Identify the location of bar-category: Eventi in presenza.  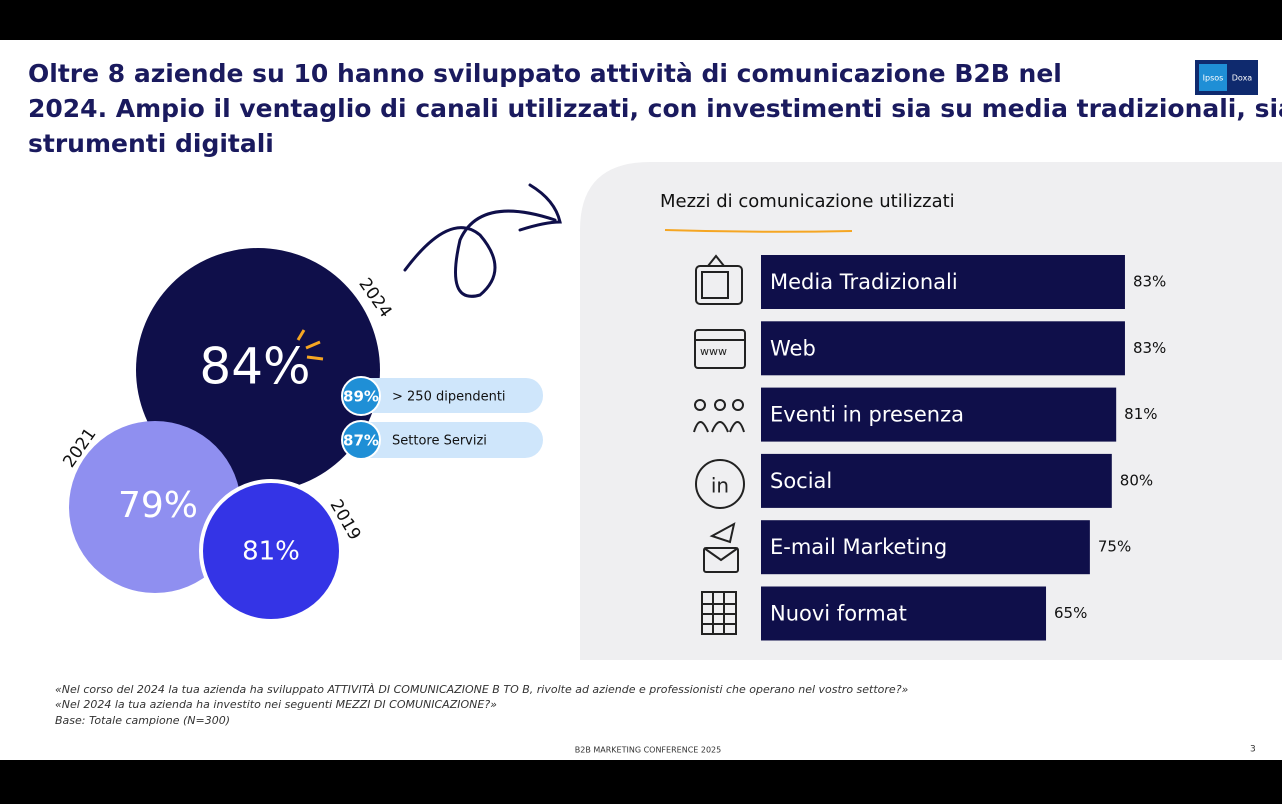
(867, 415).